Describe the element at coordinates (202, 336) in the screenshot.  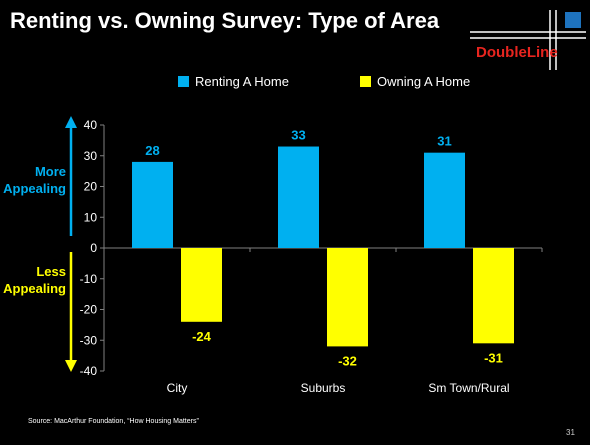
I see `data-label: -24` at that location.